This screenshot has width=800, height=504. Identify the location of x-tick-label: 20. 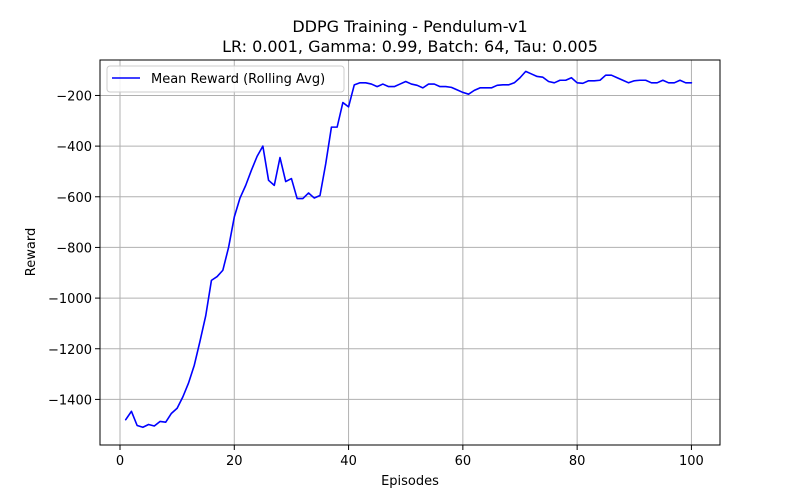
(234, 461).